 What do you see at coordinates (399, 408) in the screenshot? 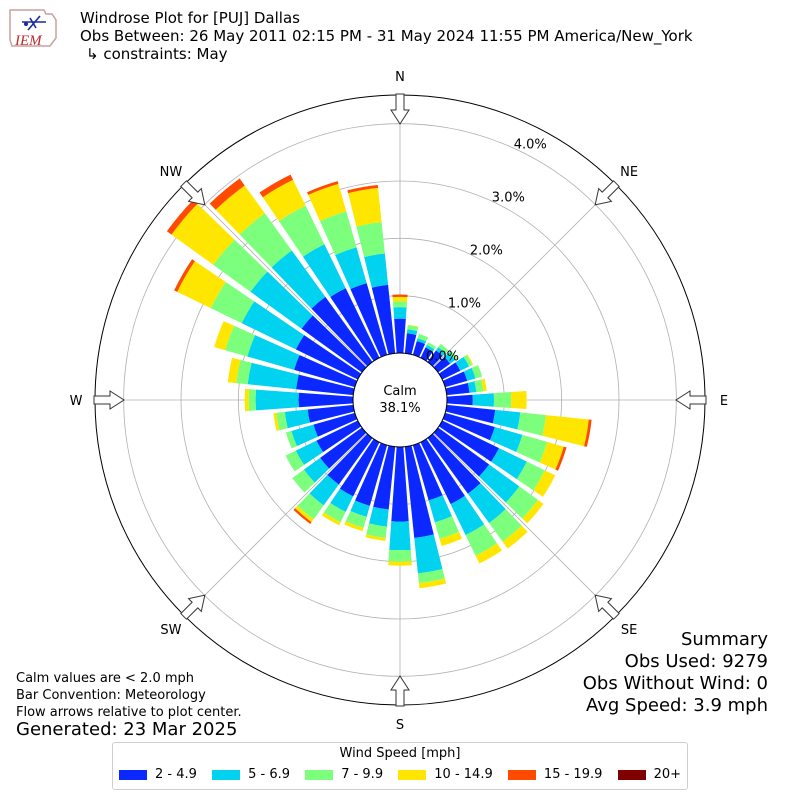
I see `calm-value: 38.1%` at bounding box center [399, 408].